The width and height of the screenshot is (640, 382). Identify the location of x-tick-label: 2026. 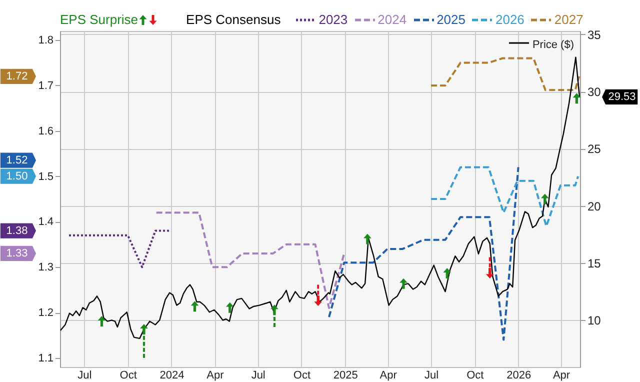
(519, 376).